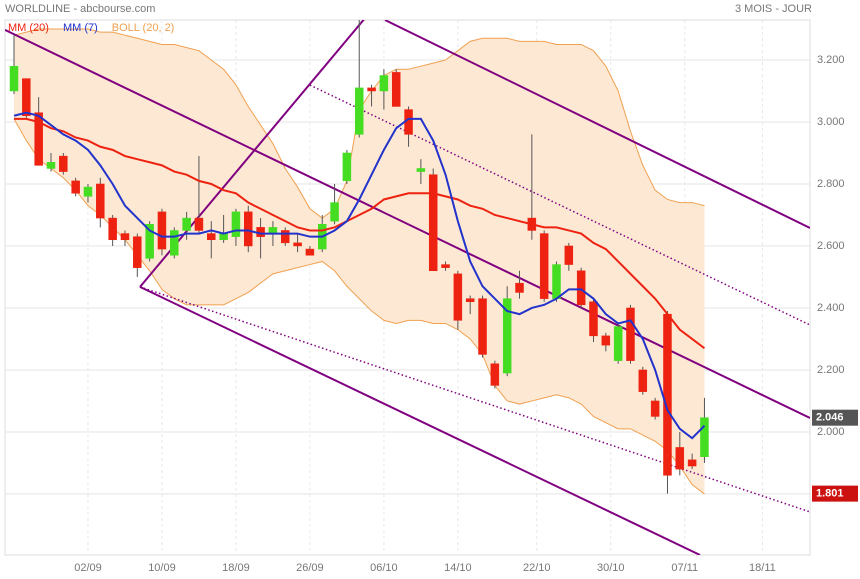  Describe the element at coordinates (162, 568) in the screenshot. I see `x-tick-label: 10/09` at that location.